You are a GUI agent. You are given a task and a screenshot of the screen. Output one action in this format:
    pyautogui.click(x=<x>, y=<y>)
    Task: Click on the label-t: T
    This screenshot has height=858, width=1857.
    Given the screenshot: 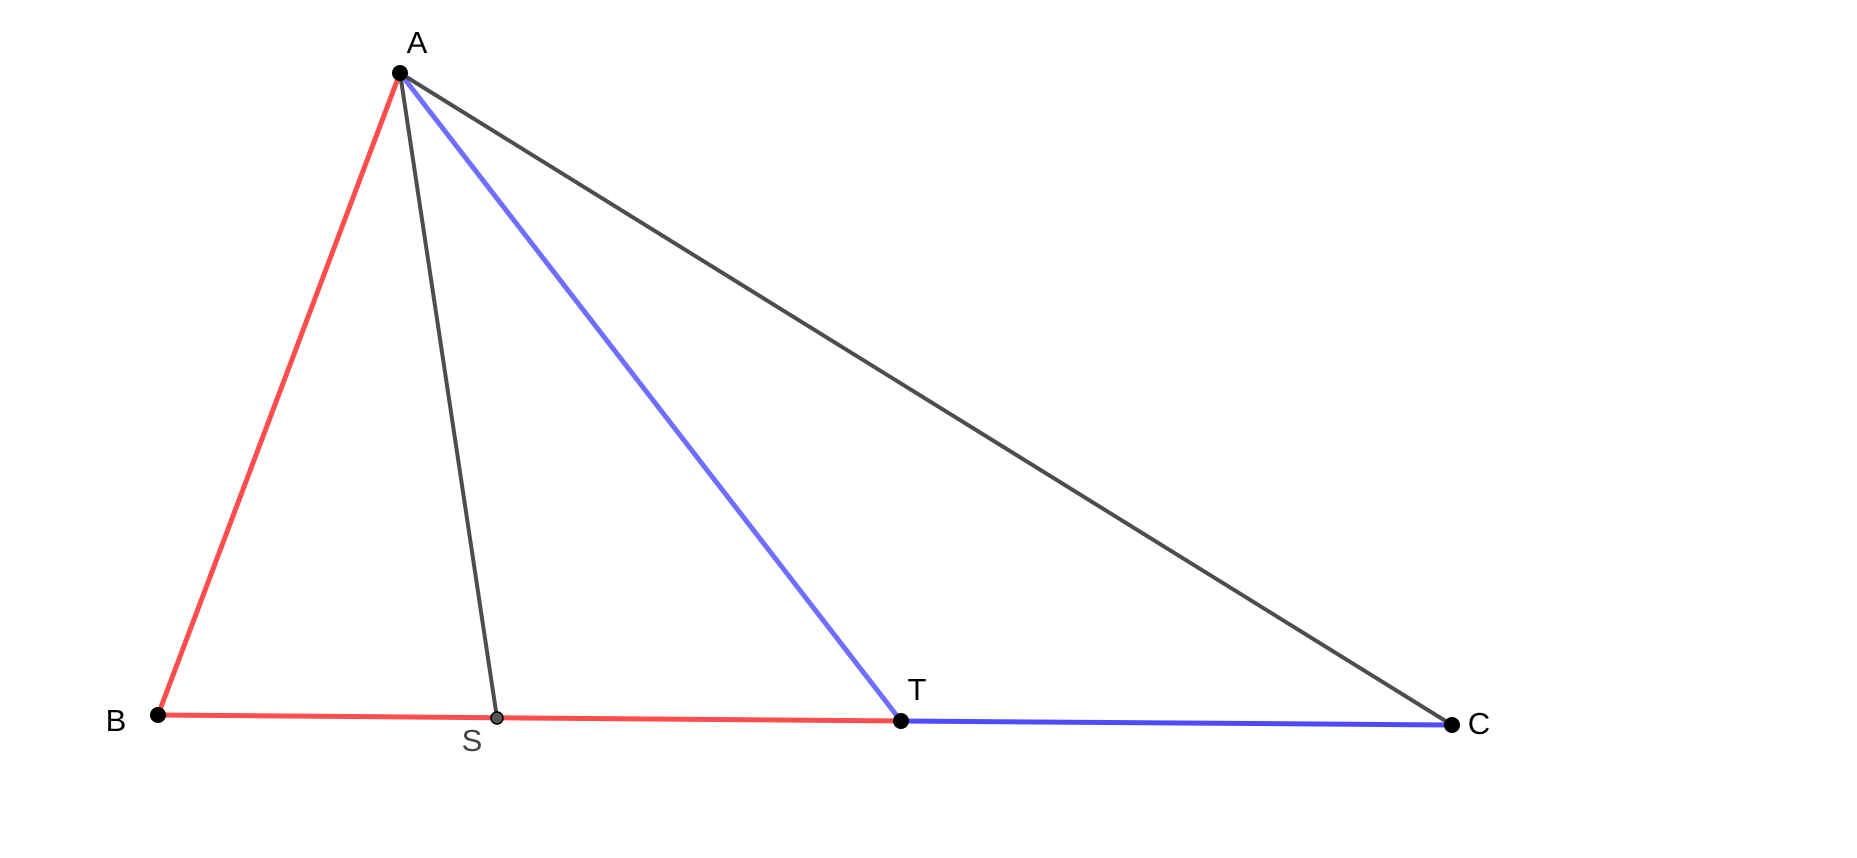 What is the action you would take?
    pyautogui.click(x=917, y=689)
    